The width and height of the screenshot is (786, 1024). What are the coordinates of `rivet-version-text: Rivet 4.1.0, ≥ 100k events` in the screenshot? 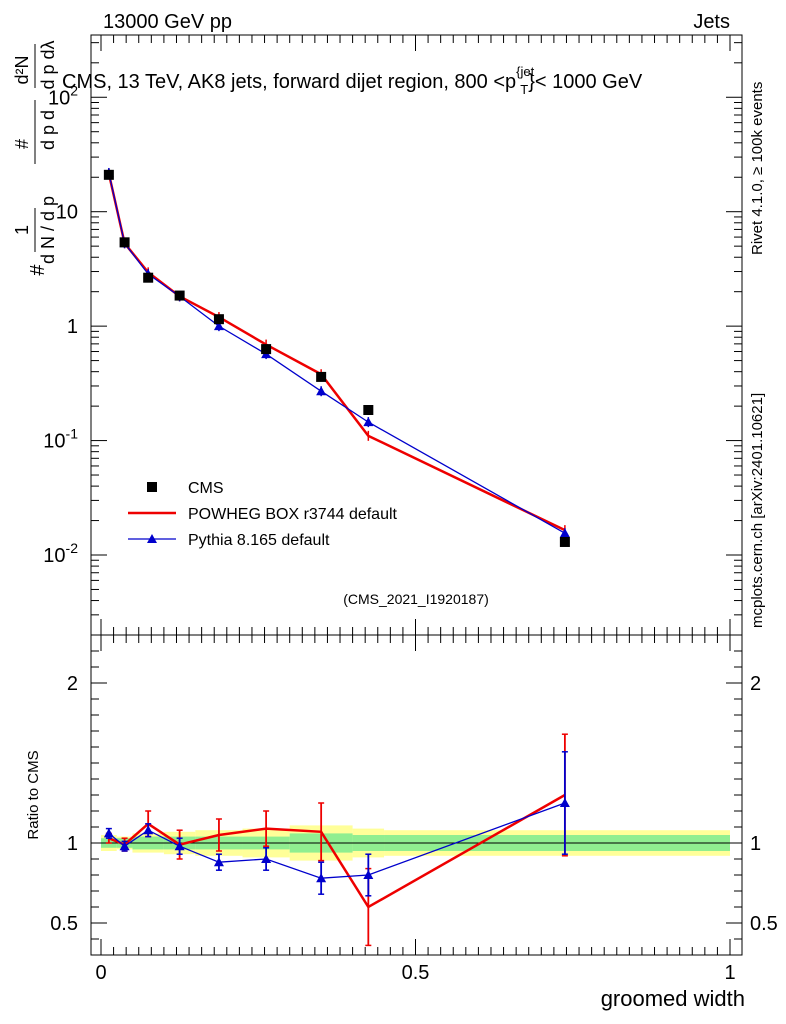 It's located at (757, 168).